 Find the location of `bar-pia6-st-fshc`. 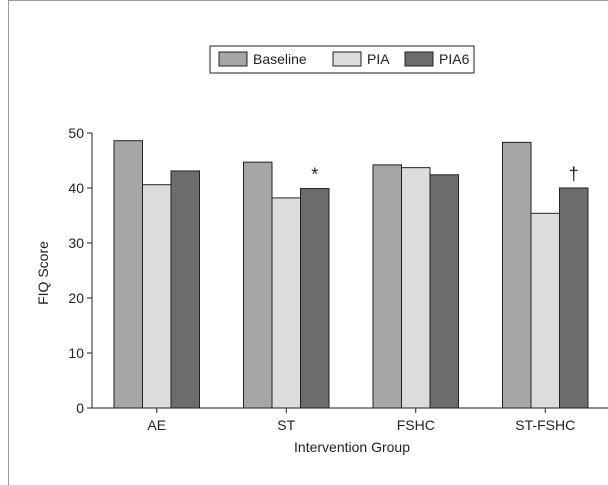

bar-pia6-st-fshc is located at coordinates (574, 298).